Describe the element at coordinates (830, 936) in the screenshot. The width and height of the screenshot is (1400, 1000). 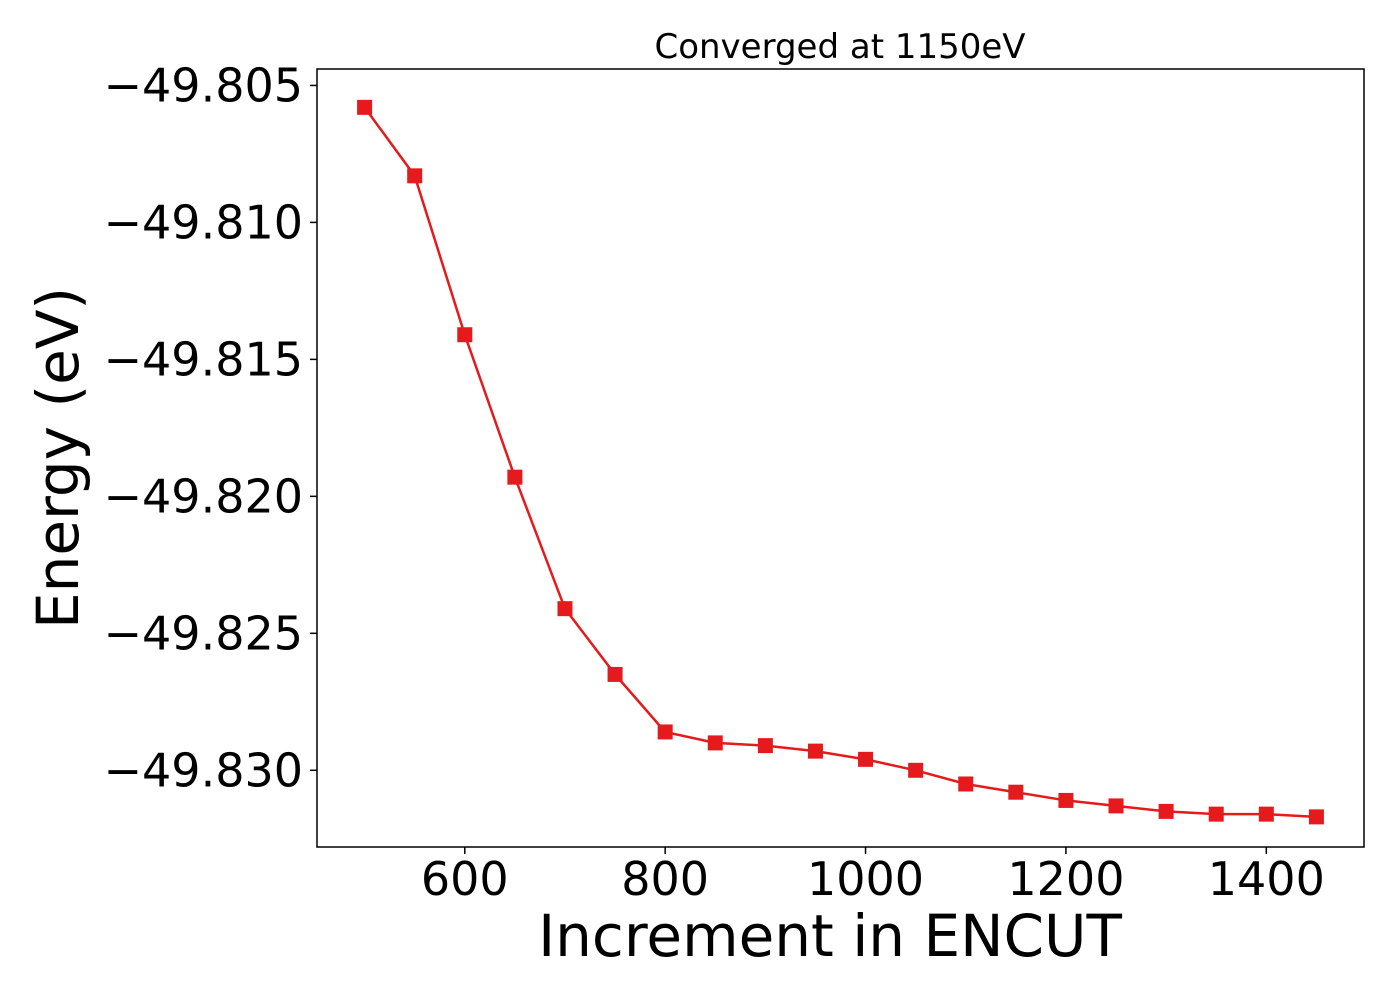
I see `x-axis-label: Increment in ENCUT` at that location.